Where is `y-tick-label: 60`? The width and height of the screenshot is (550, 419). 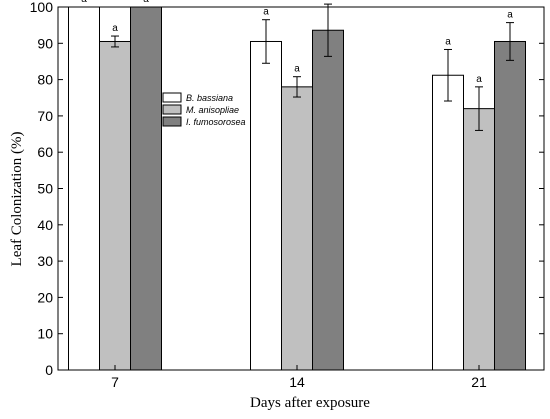
y-tick-label: 60 is located at coordinates (45, 152).